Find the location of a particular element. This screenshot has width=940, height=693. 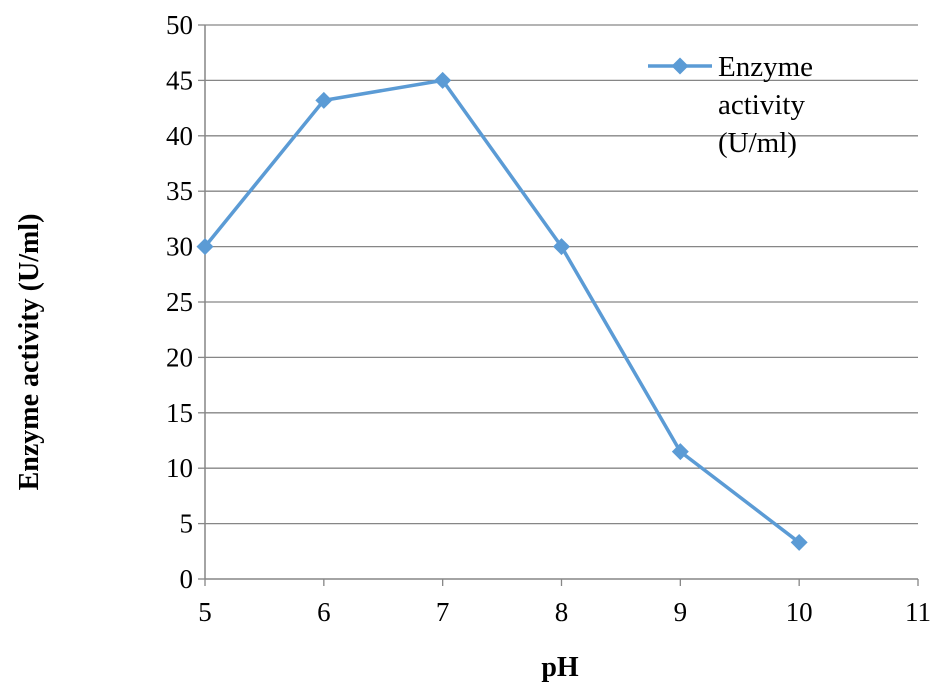

y-tick-label: 50 is located at coordinates (179, 25).